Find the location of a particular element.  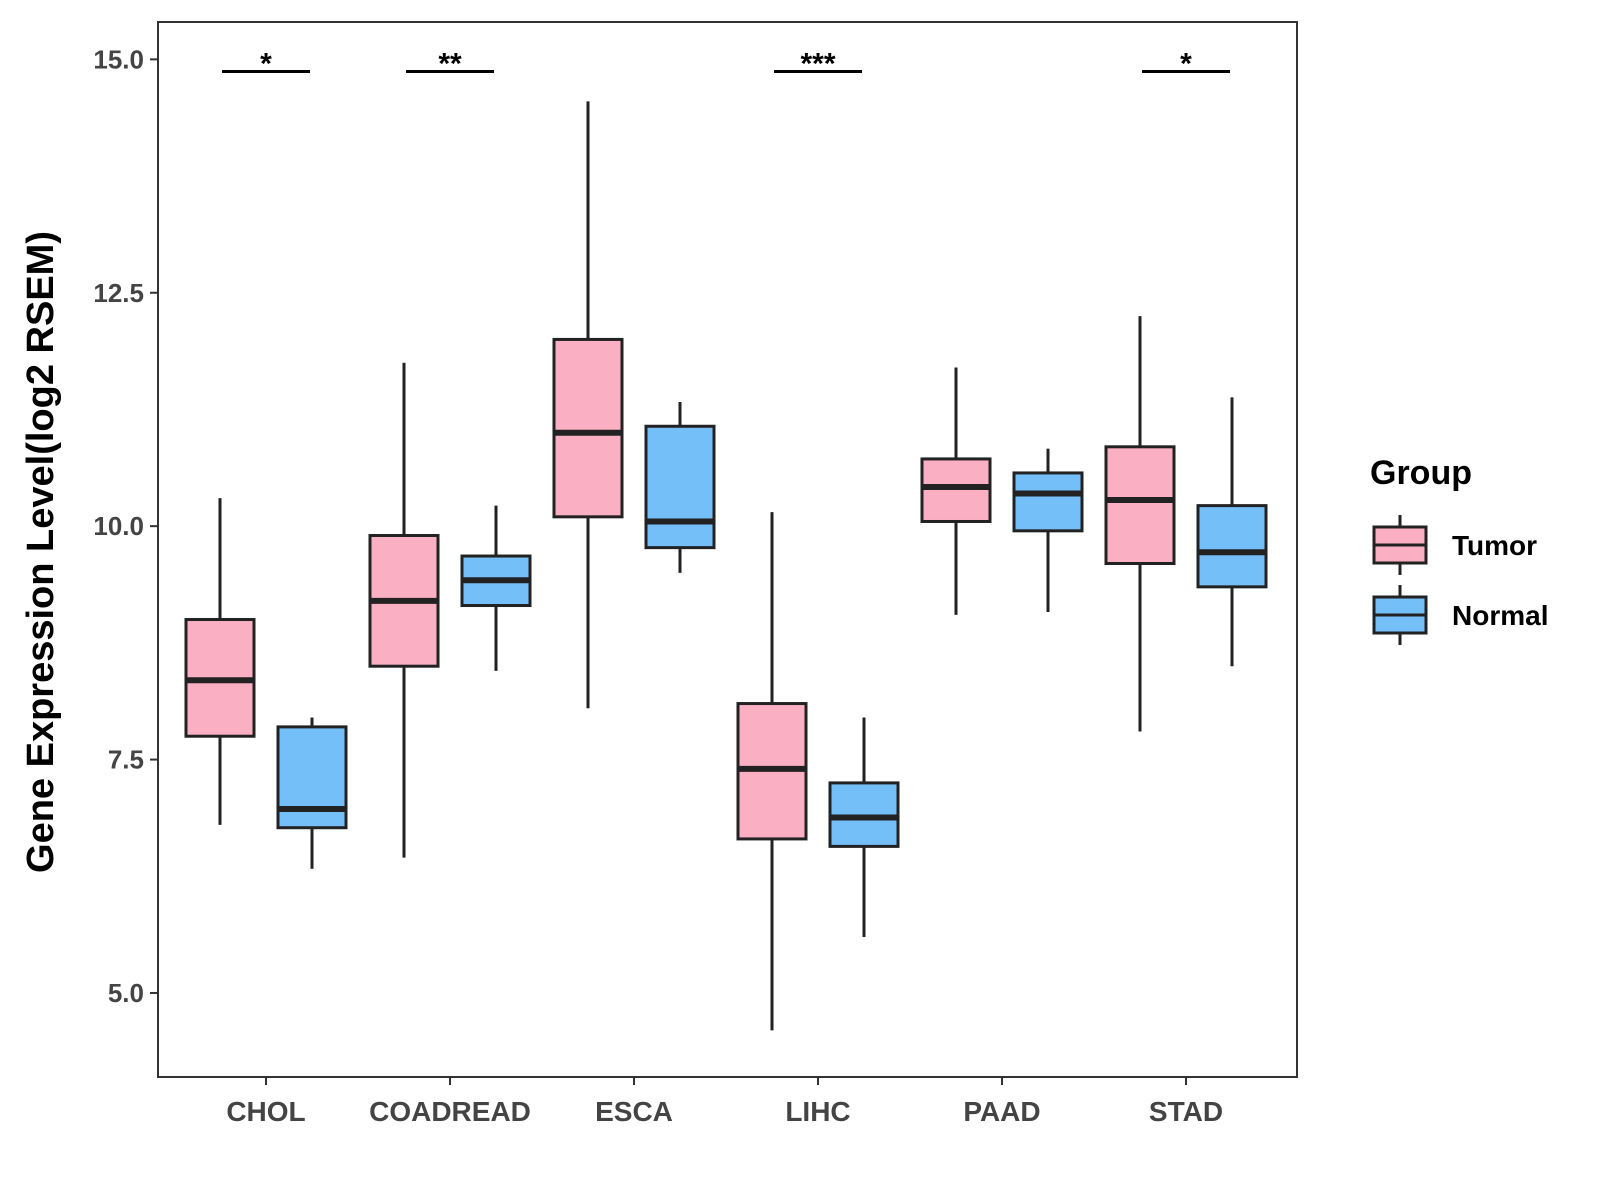

y-tick-label: 10.0 is located at coordinates (118, 526).